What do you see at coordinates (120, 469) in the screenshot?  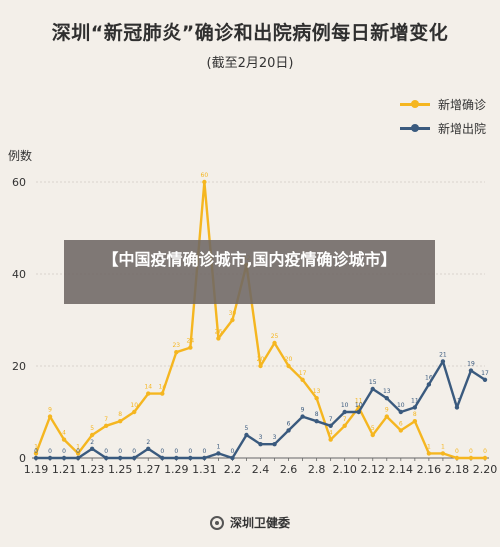 I see `x-tick-label: 1.25` at bounding box center [120, 469].